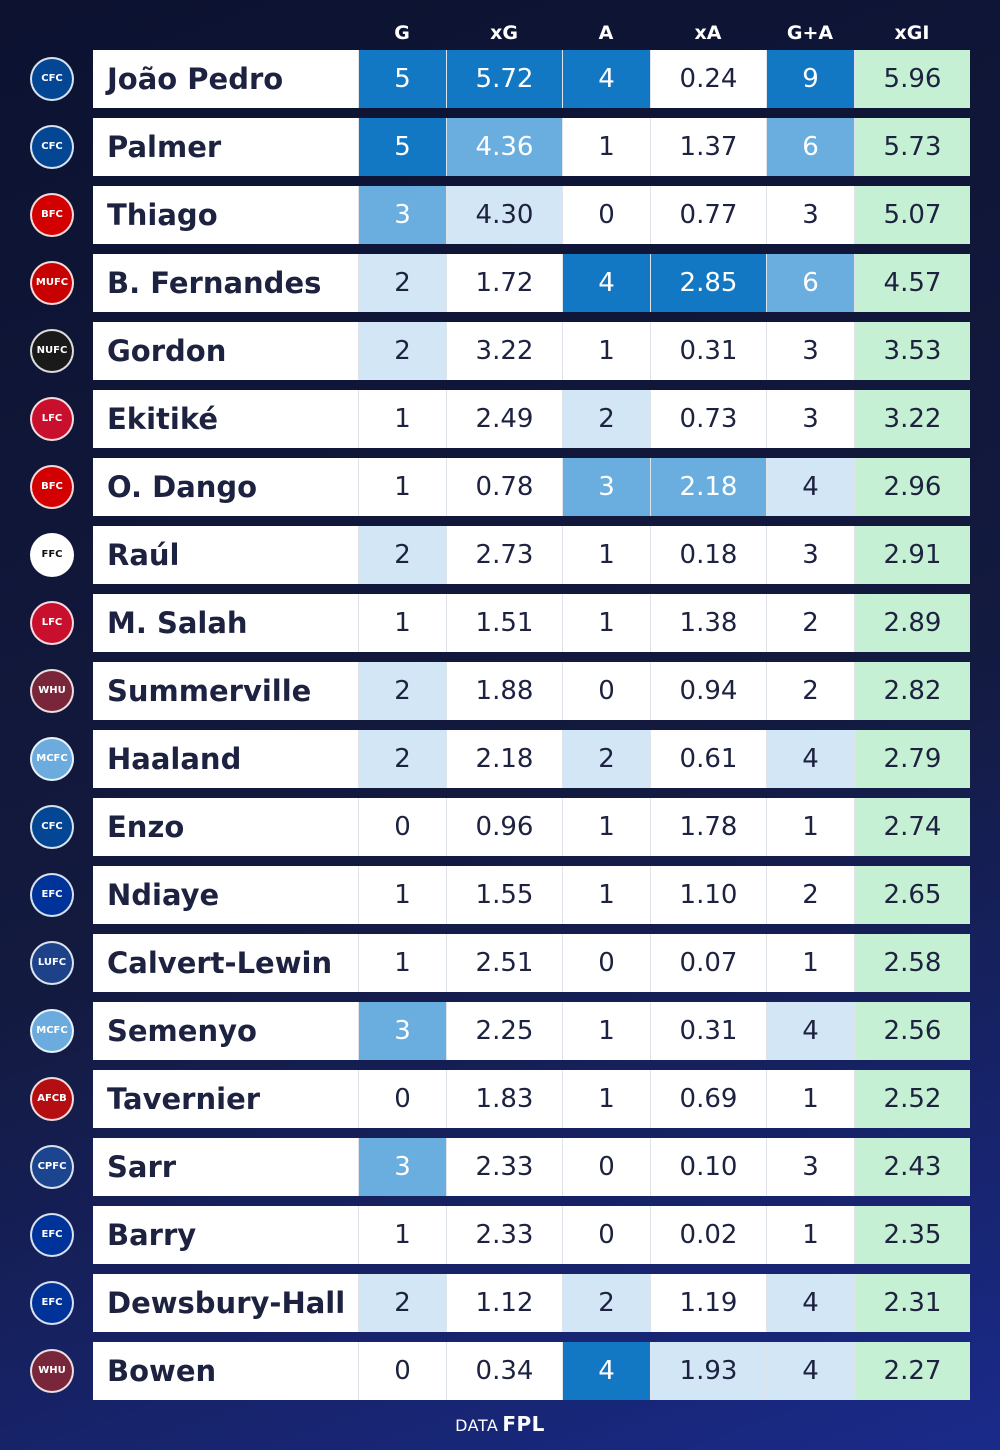 The image size is (1000, 1450). I want to click on club-crest-icon: LUFC, so click(52, 963).